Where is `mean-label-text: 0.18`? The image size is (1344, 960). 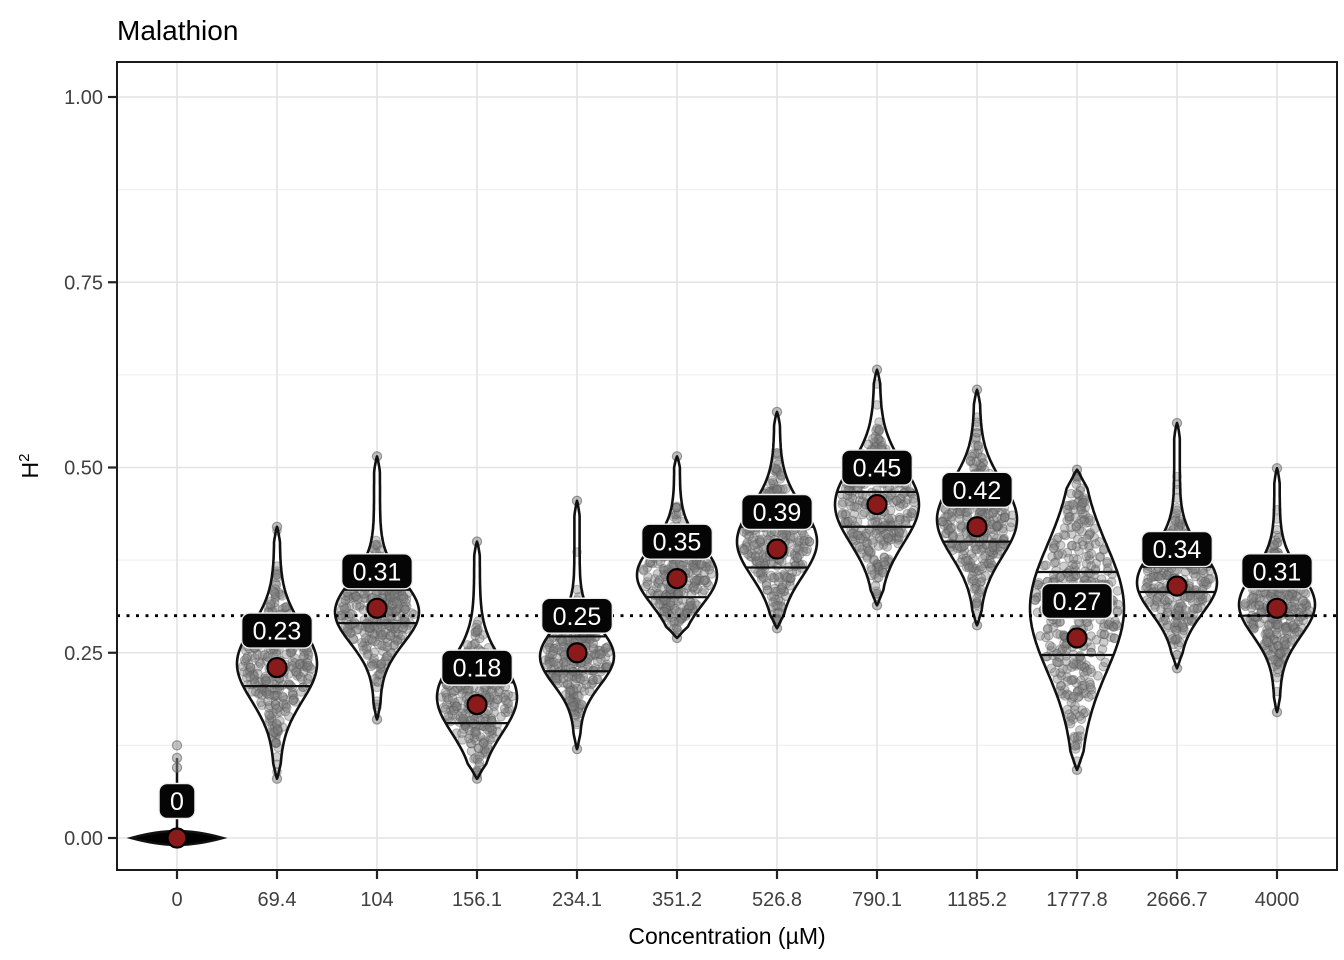 mean-label-text: 0.18 is located at coordinates (477, 669).